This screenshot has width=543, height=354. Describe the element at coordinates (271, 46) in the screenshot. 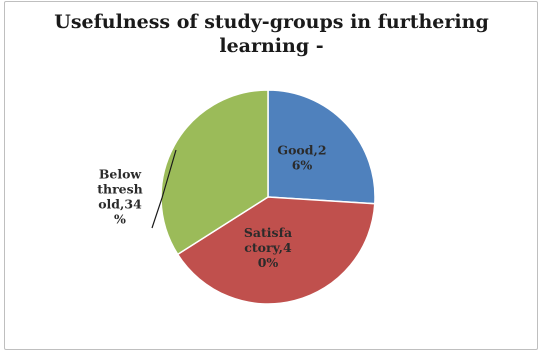

I see `chart-title-line-2: learning -` at that location.